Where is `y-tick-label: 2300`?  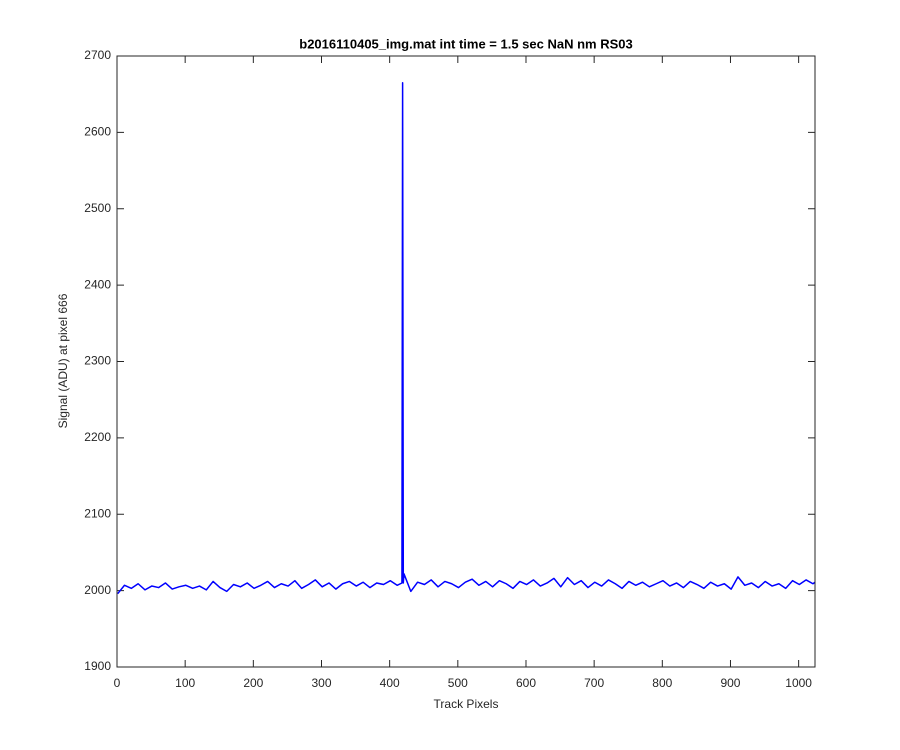
y-tick-label: 2300 is located at coordinates (97, 361).